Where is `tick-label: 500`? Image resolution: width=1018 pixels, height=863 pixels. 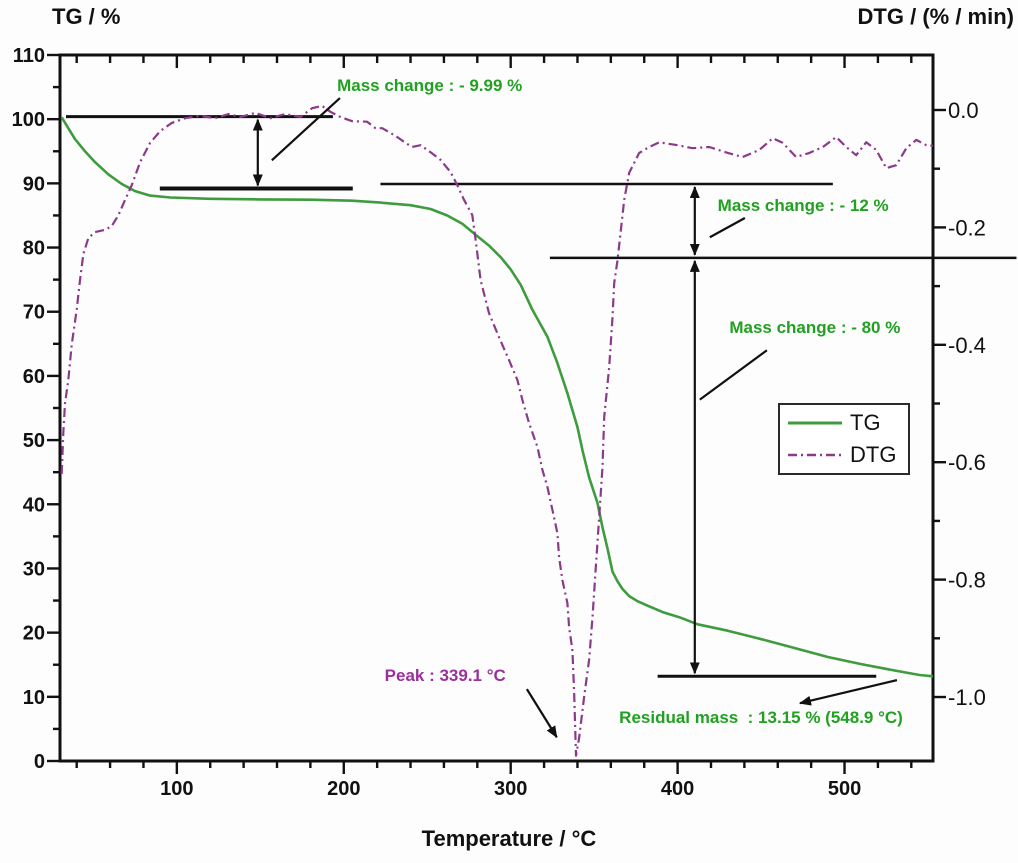 tick-label: 500 is located at coordinates (844, 789).